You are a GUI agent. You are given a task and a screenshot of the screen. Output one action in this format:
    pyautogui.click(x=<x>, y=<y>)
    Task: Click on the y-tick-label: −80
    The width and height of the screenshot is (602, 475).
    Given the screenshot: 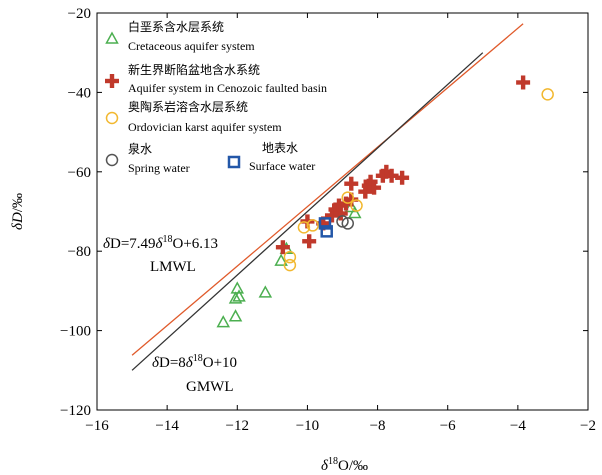 What is the action you would take?
    pyautogui.click(x=79, y=252)
    